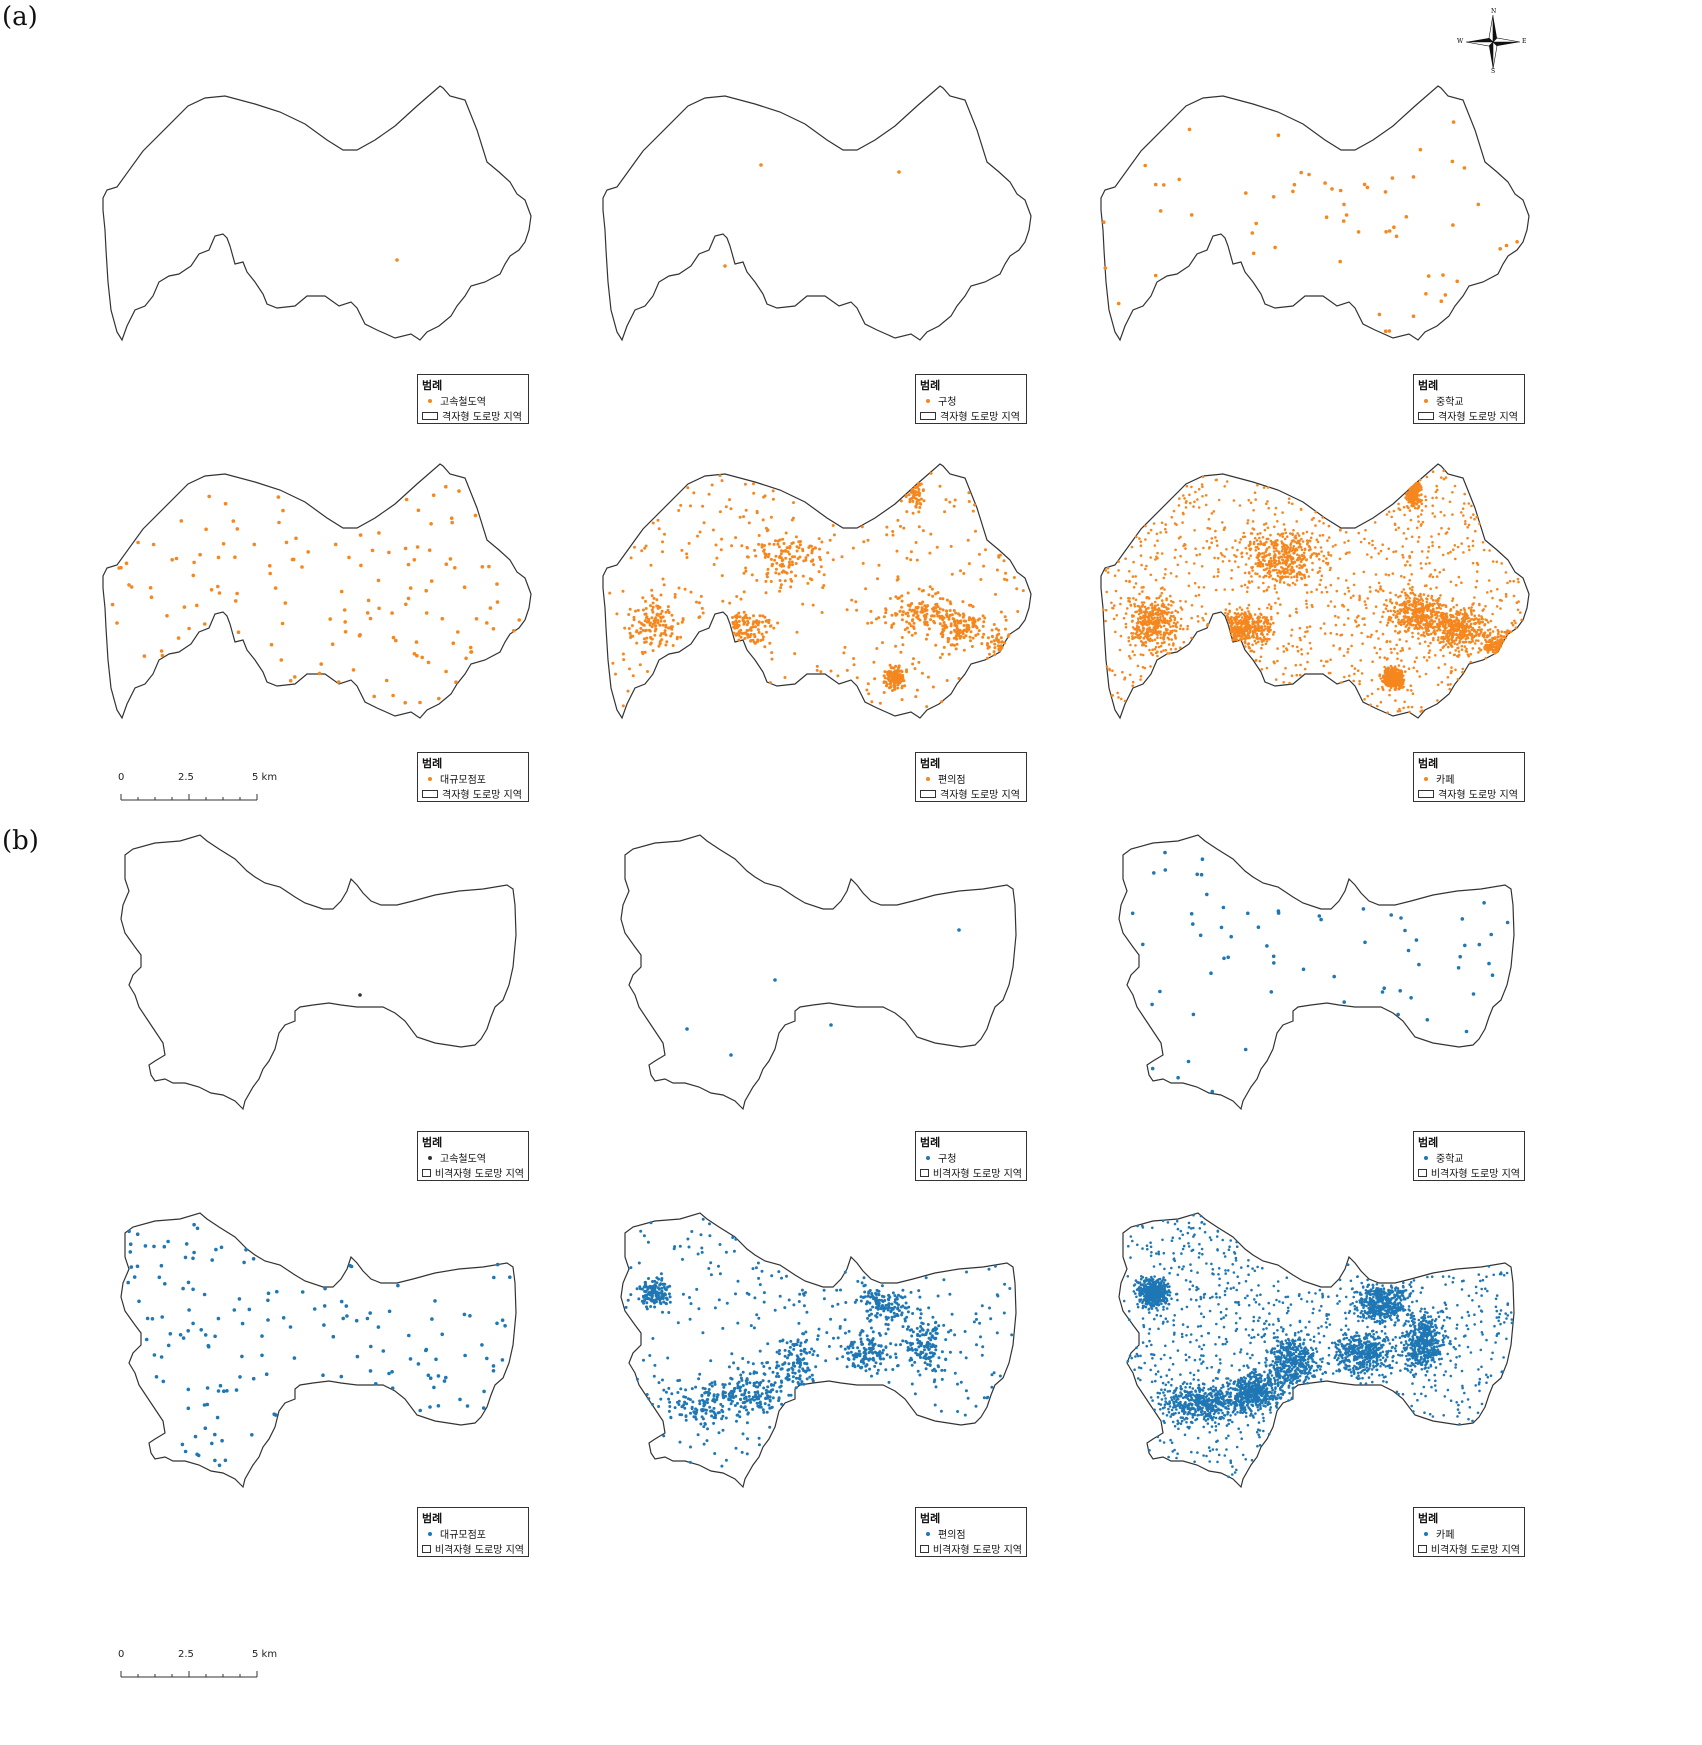 The width and height of the screenshot is (1702, 1745). Describe the element at coordinates (947, 402) in the screenshot. I see `legend-point-label: 구청` at that location.